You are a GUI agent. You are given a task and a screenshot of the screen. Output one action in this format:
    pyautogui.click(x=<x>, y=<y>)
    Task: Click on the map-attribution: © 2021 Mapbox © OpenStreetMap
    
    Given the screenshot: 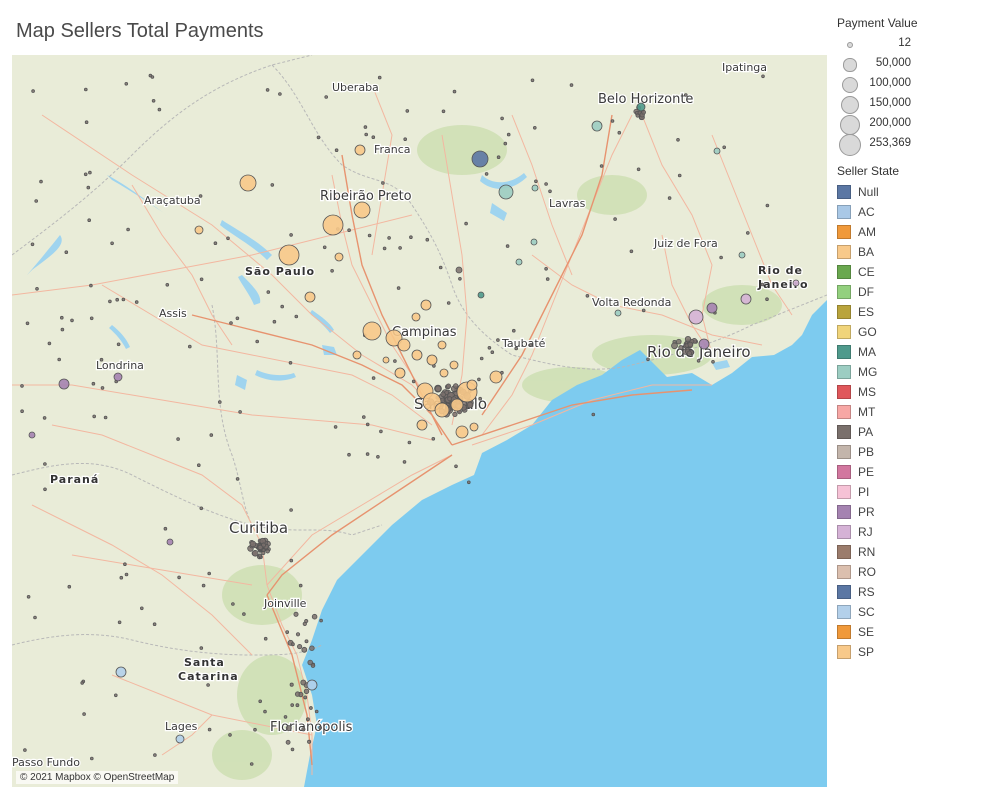 What is the action you would take?
    pyautogui.click(x=97, y=777)
    